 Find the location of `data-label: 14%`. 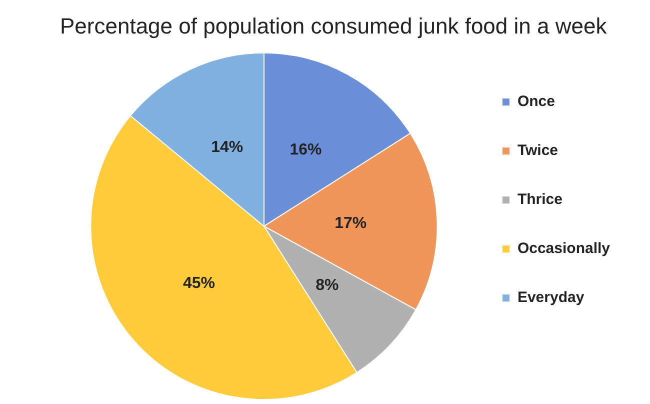

data-label: 14% is located at coordinates (227, 147).